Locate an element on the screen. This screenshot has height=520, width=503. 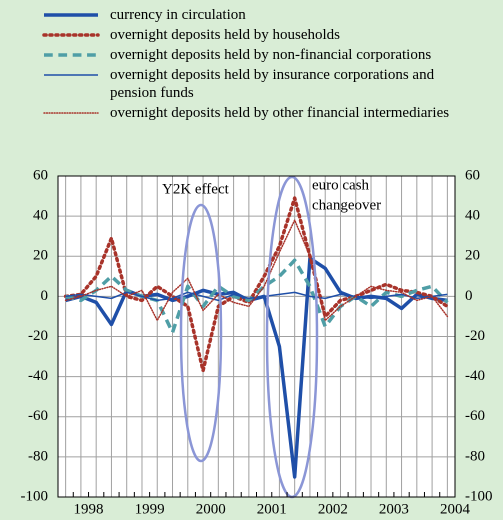
legend-entry: overnight deposits held by households is located at coordinates (250, 35).